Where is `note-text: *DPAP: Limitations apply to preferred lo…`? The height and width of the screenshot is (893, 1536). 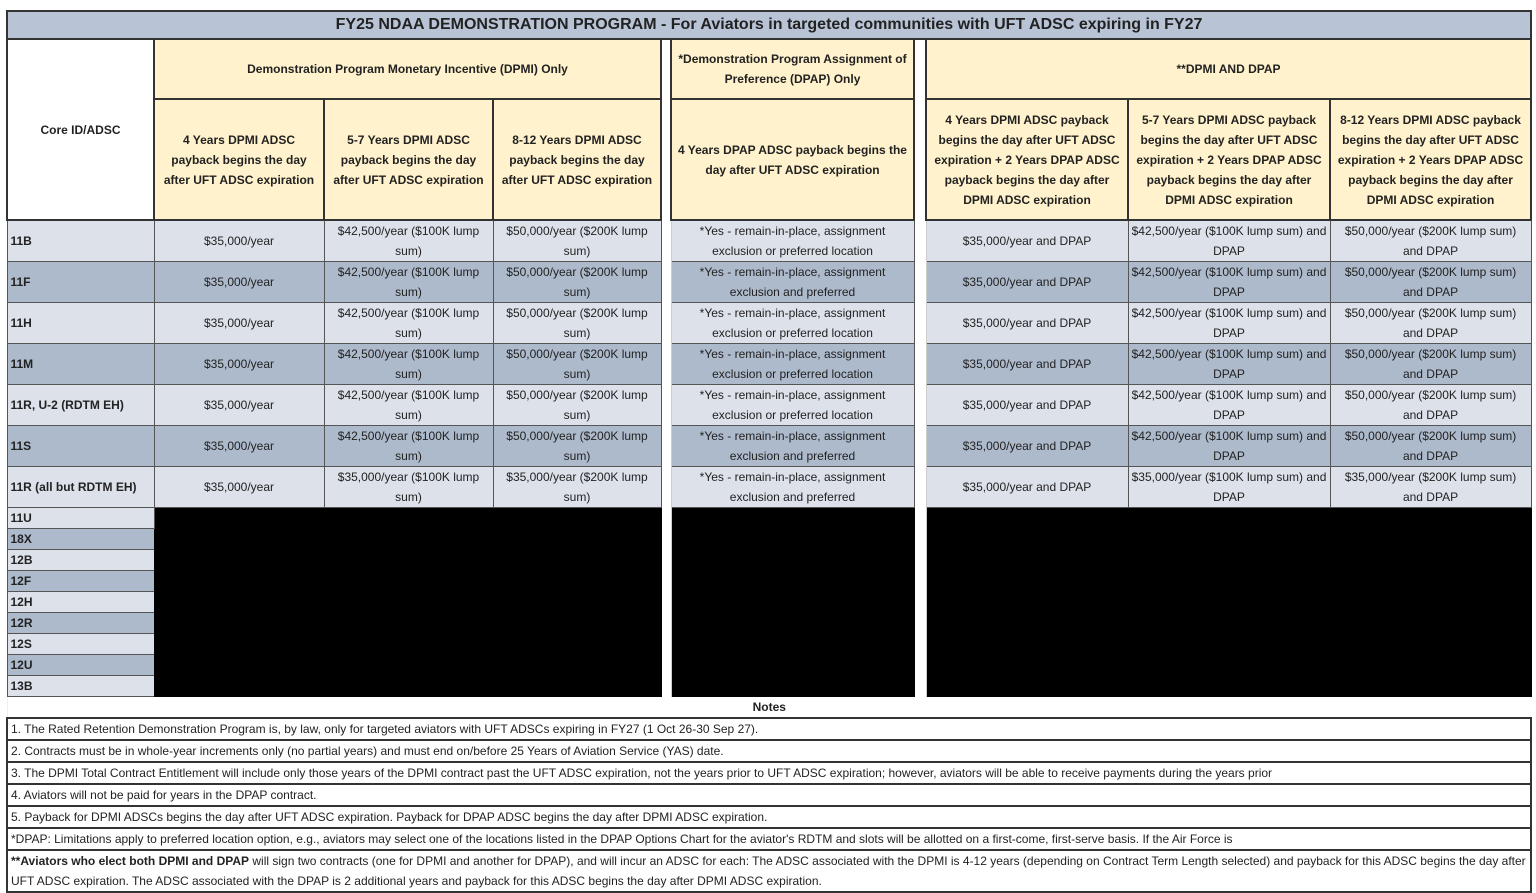 note-text: *DPAP: Limitations apply to preferred lo… is located at coordinates (769, 839).